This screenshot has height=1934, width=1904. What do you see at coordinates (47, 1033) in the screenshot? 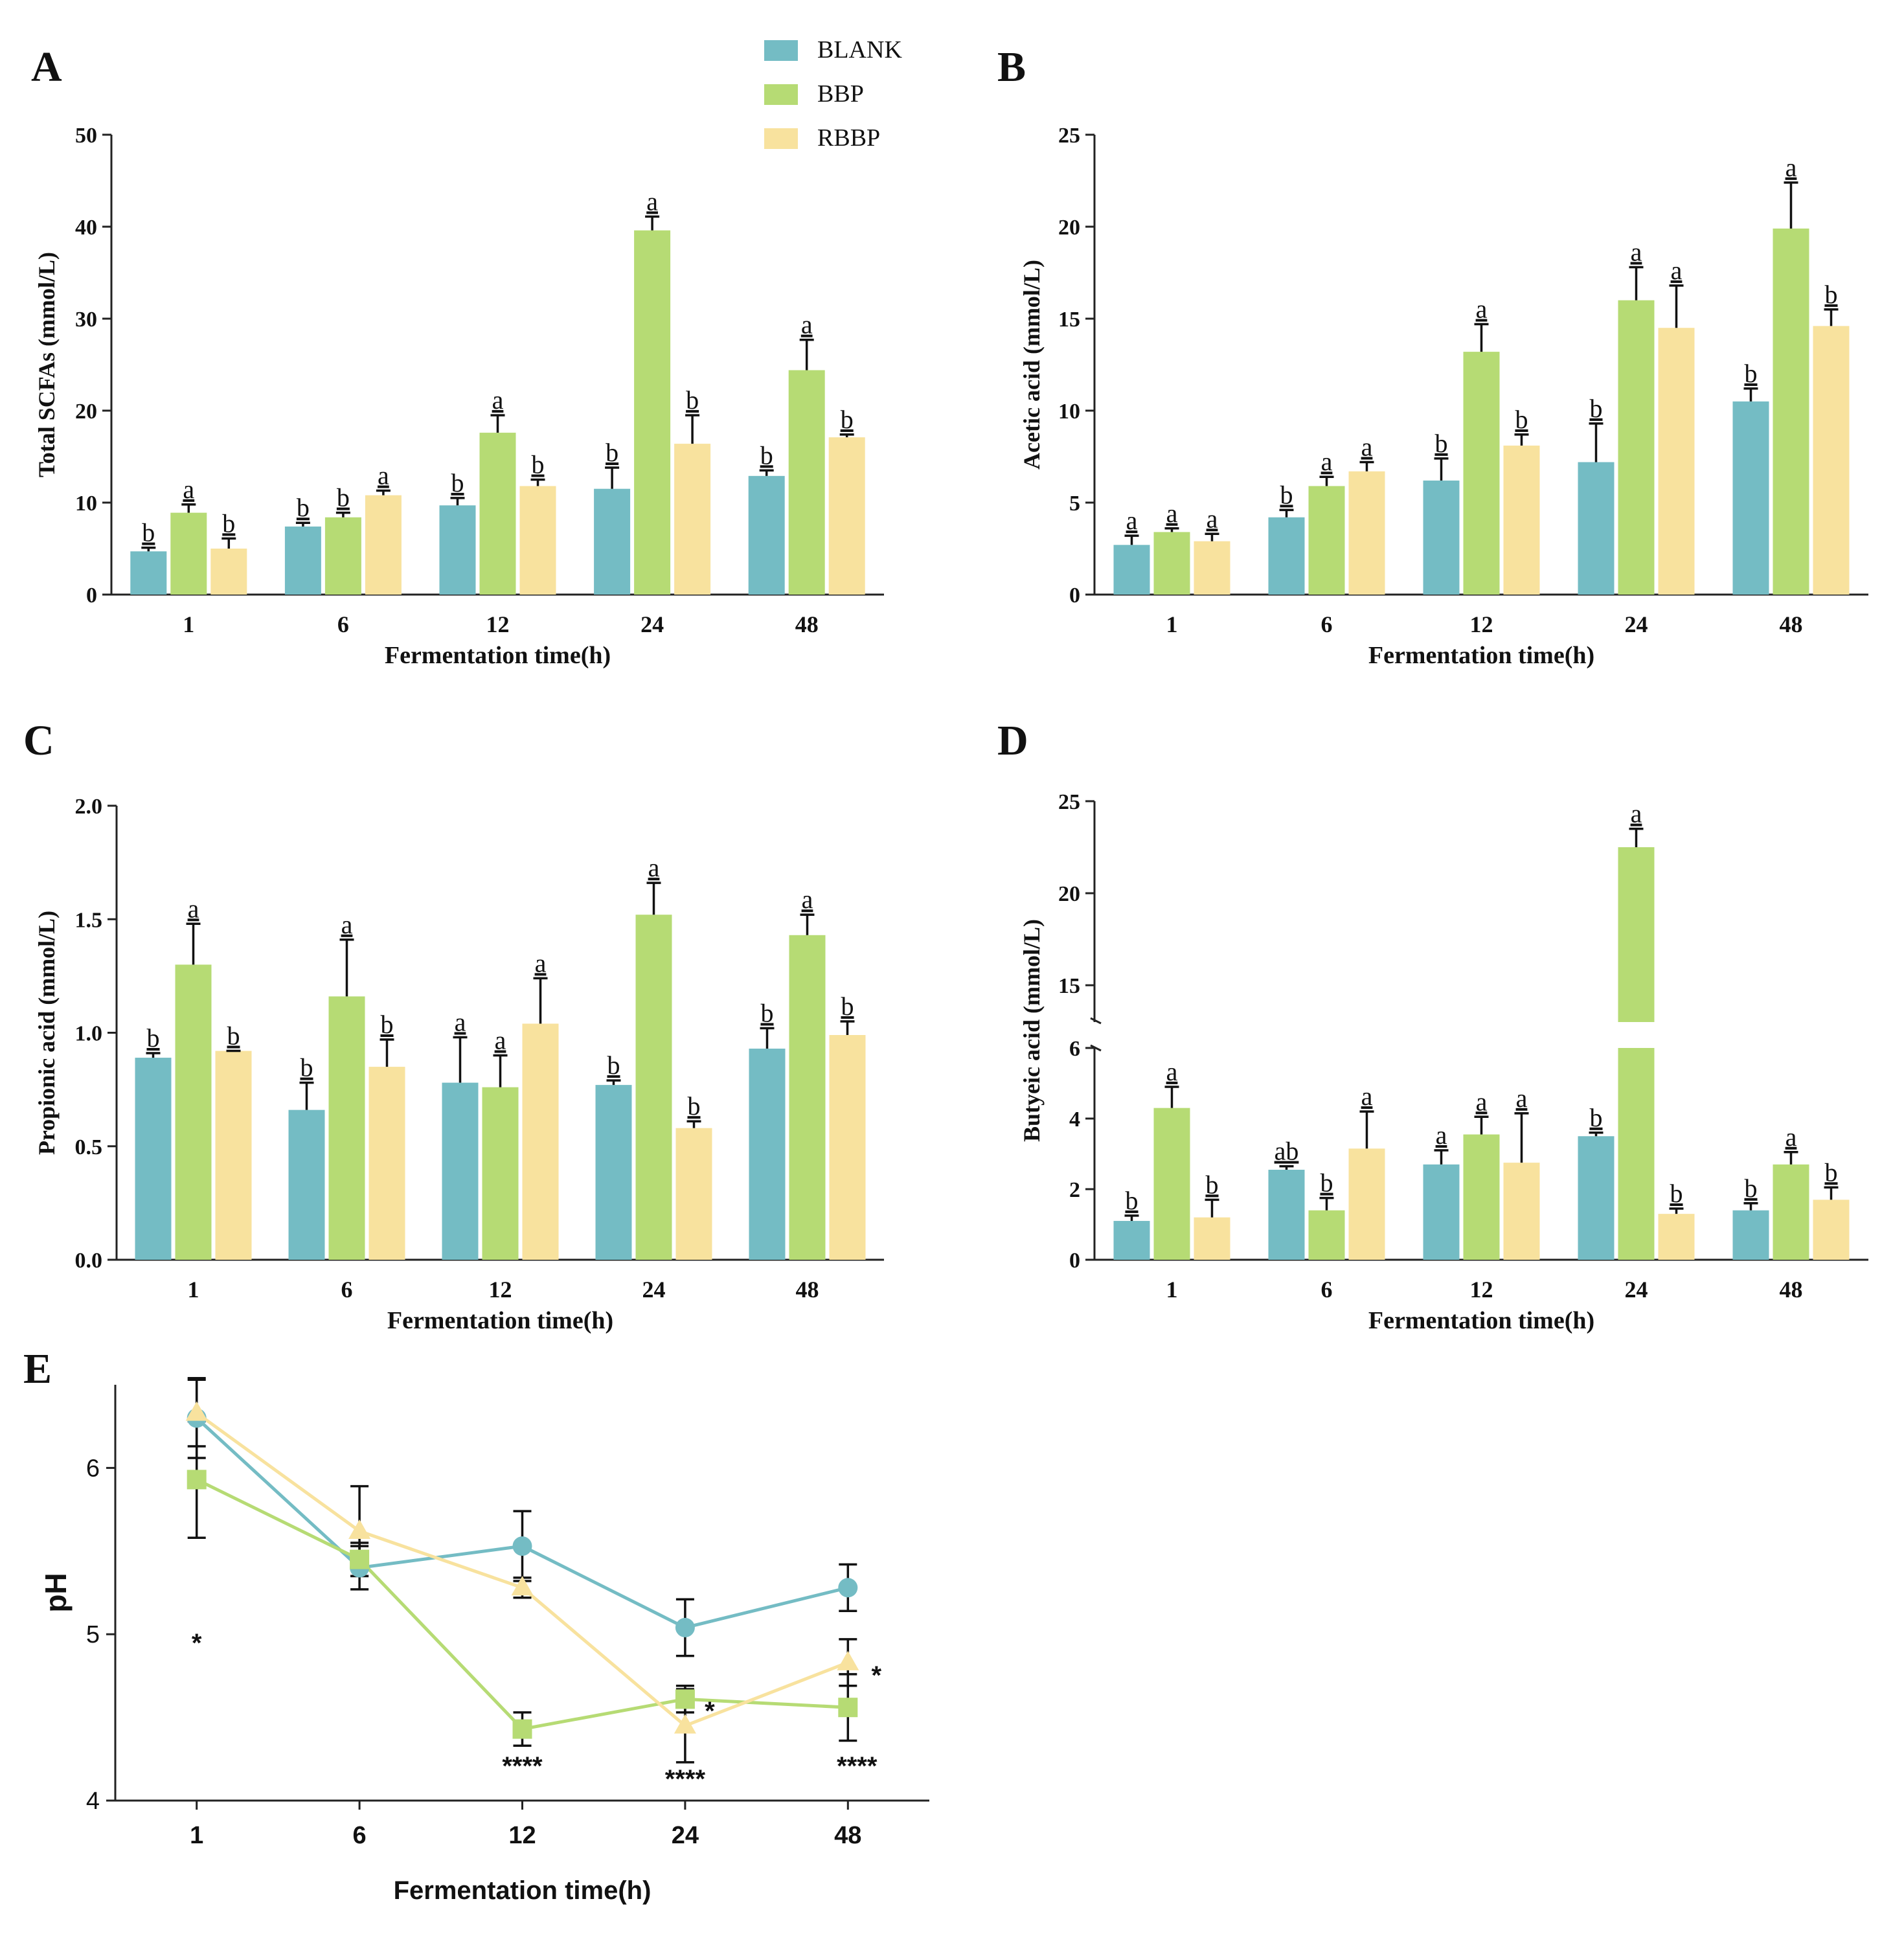
I see `y-axis-title: Propionic acid (mmol/L)` at bounding box center [47, 1033].